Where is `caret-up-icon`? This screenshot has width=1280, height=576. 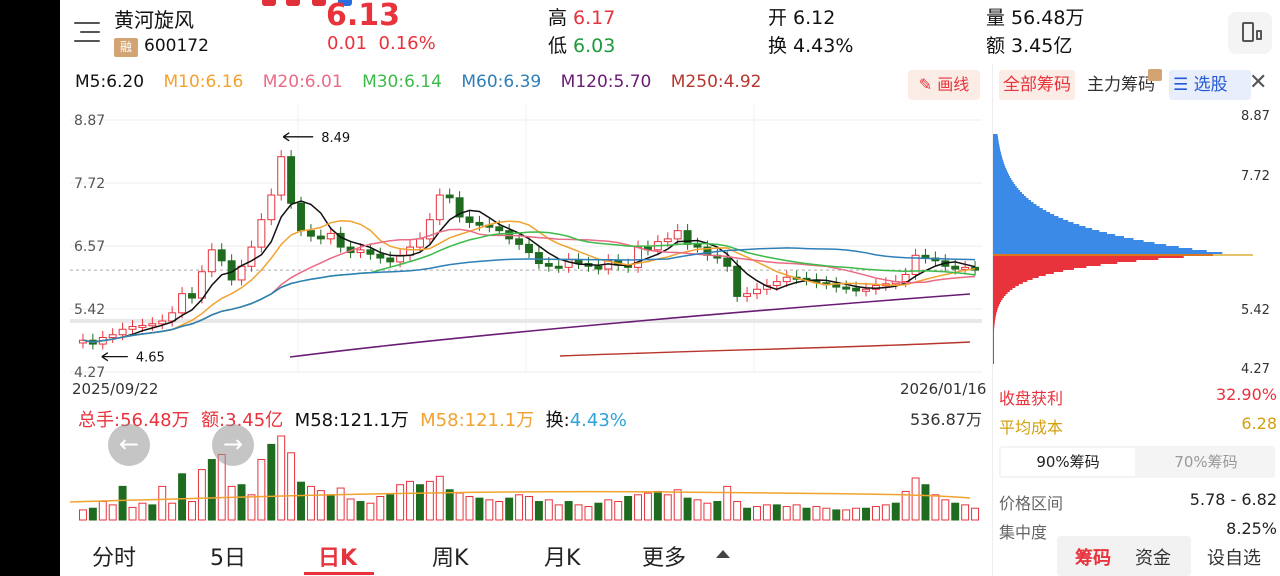
caret-up-icon is located at coordinates (723, 554).